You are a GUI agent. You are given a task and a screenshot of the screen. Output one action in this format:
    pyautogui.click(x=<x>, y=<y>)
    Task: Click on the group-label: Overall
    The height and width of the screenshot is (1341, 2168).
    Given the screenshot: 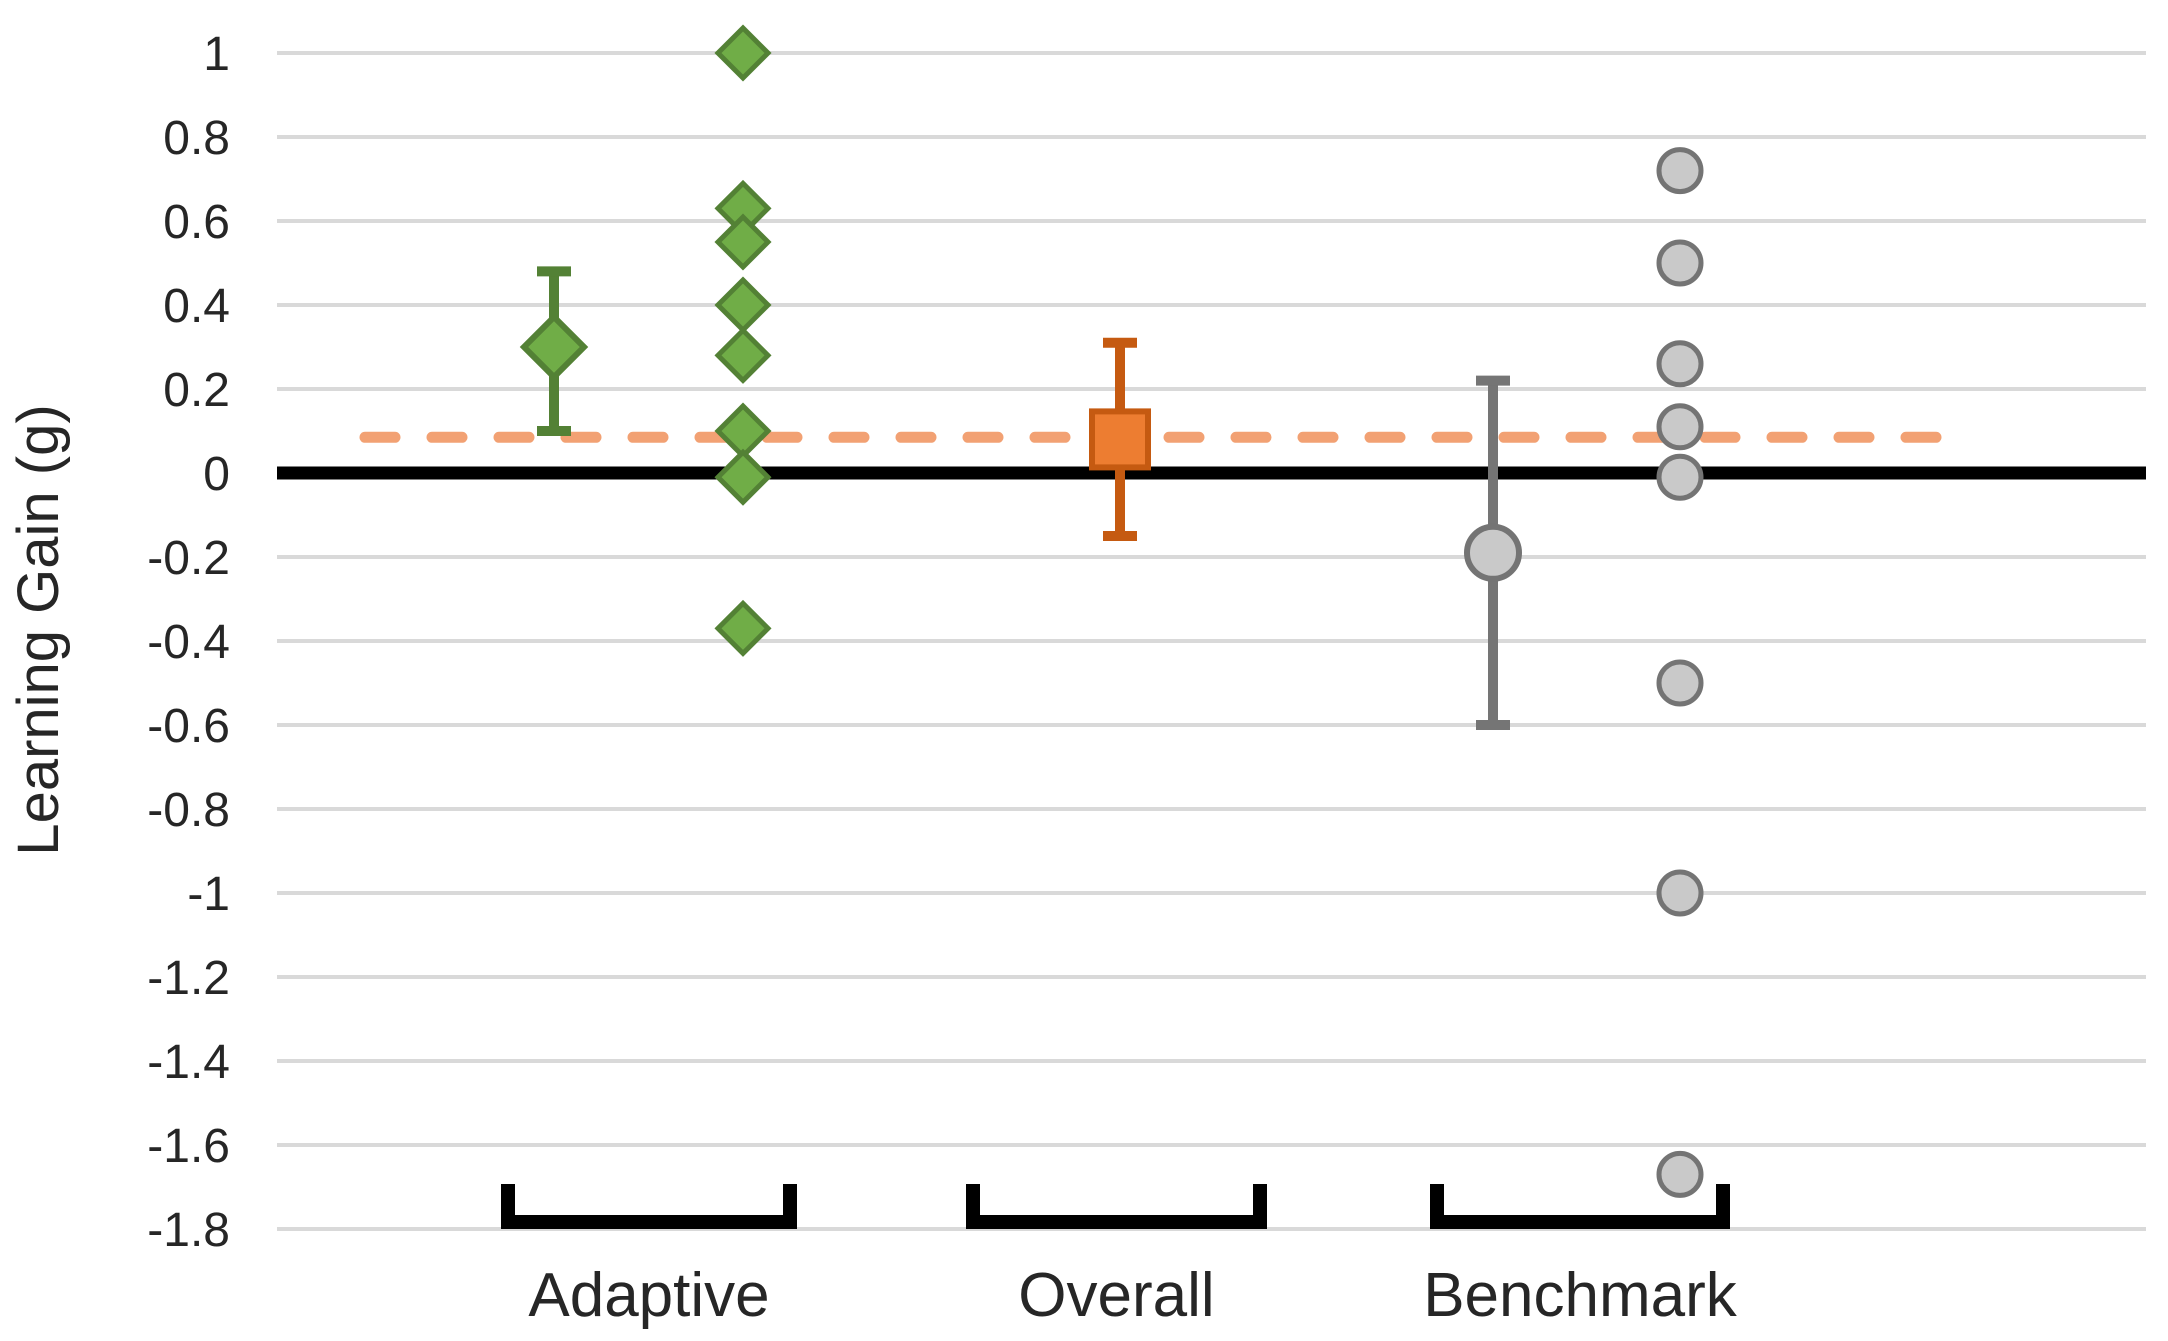 What is the action you would take?
    pyautogui.click(x=1116, y=1295)
    